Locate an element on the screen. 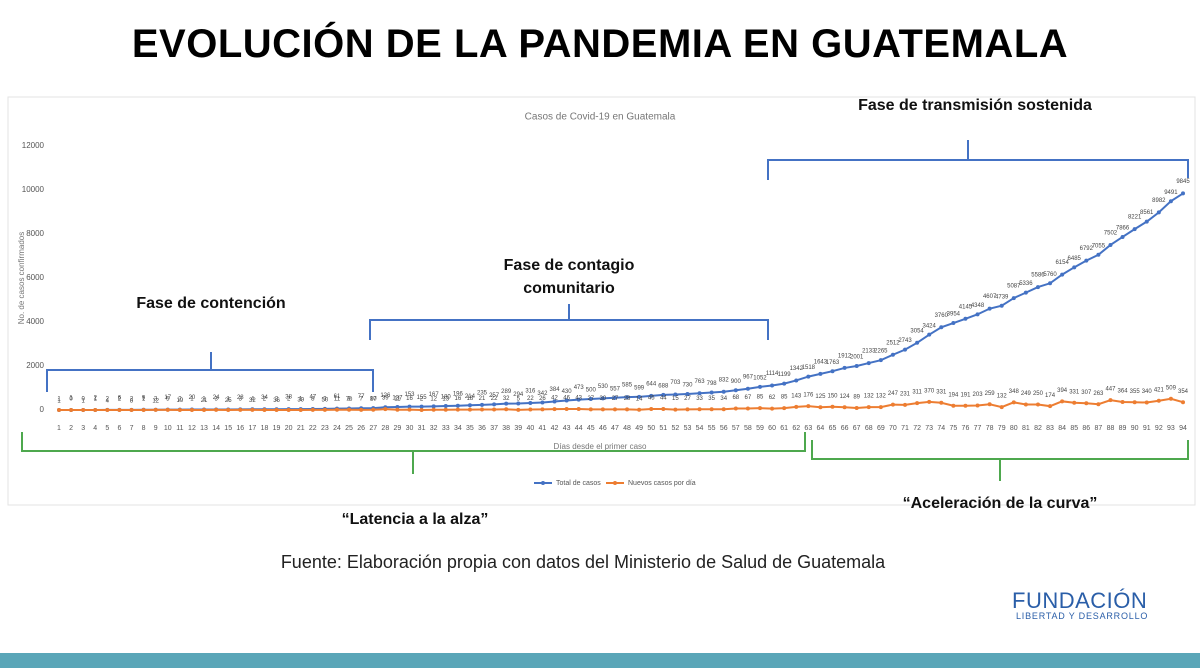  data-label: 174 is located at coordinates (1050, 396).